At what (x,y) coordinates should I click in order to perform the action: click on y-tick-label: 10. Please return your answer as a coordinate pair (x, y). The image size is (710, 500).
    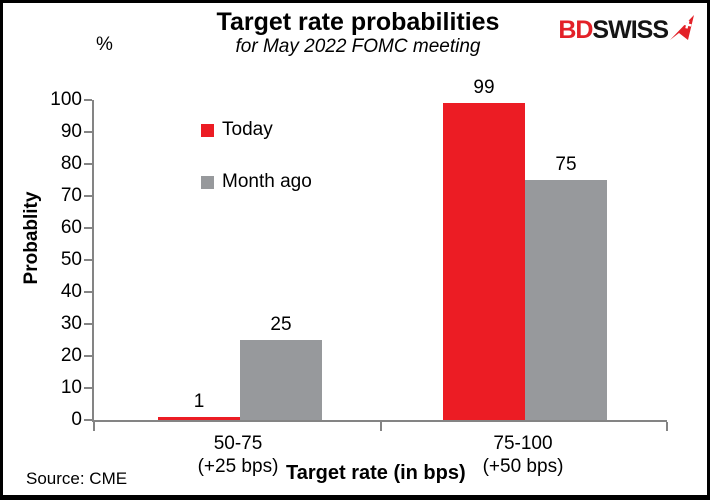
    Looking at the image, I should click on (71, 387).